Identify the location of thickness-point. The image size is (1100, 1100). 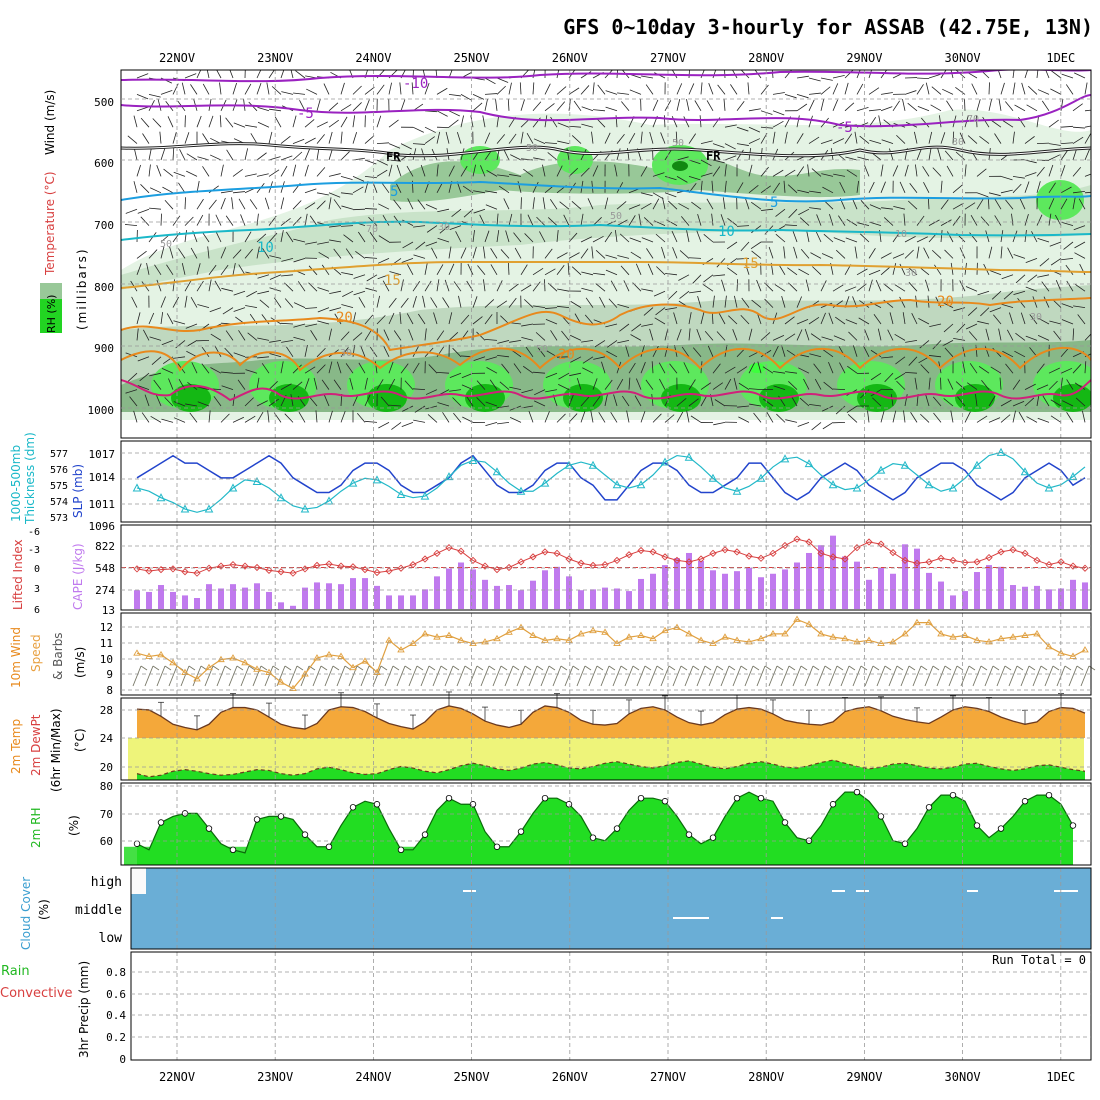
(977, 464).